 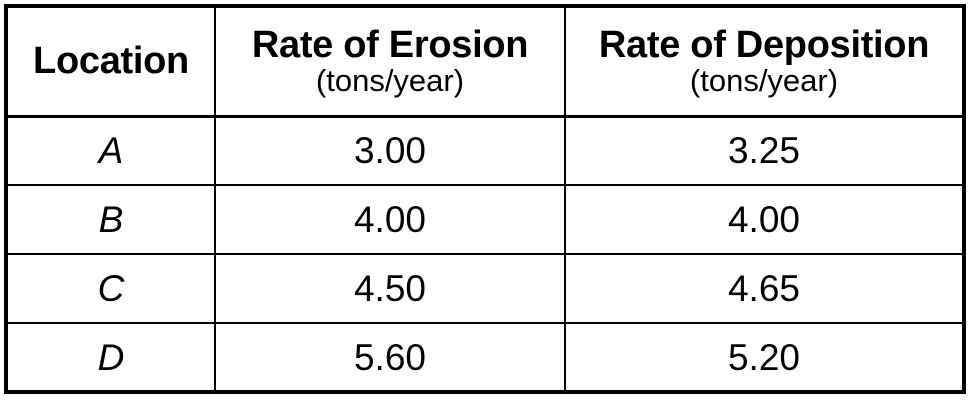 I want to click on header-deposition-unit: (tons/year), so click(x=764, y=81).